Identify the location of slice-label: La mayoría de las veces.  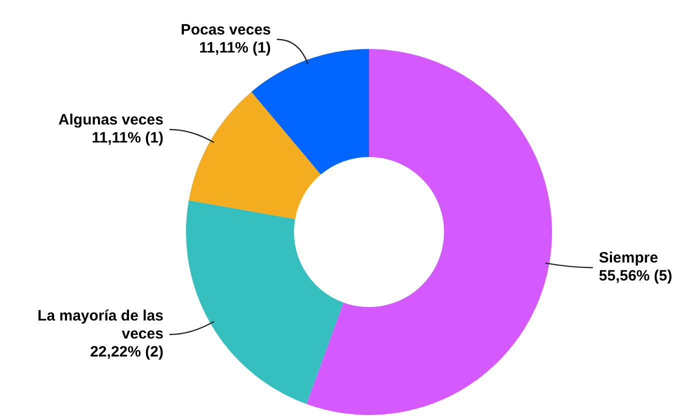
(101, 325).